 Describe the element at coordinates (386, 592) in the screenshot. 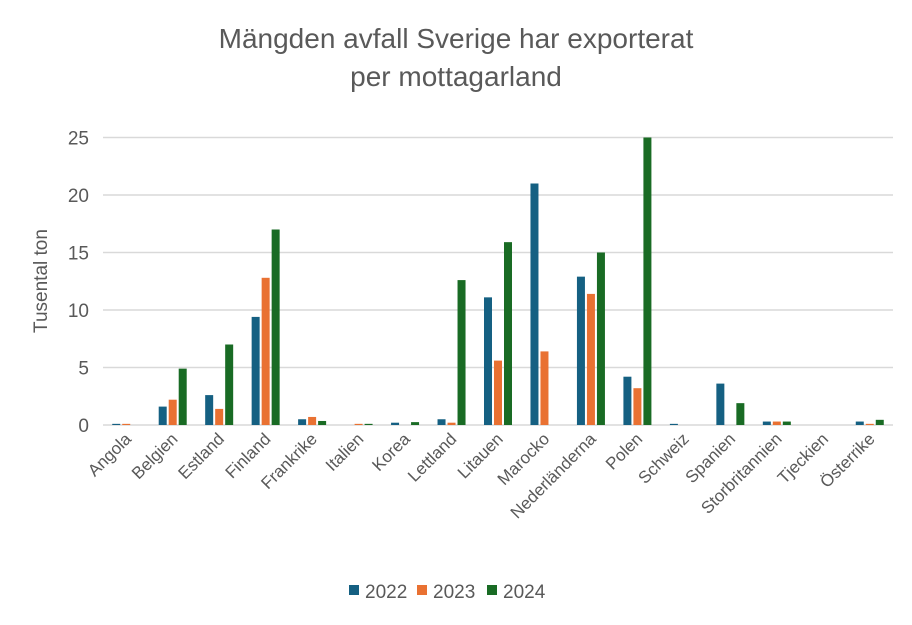

I see `legend-label: 2022` at that location.